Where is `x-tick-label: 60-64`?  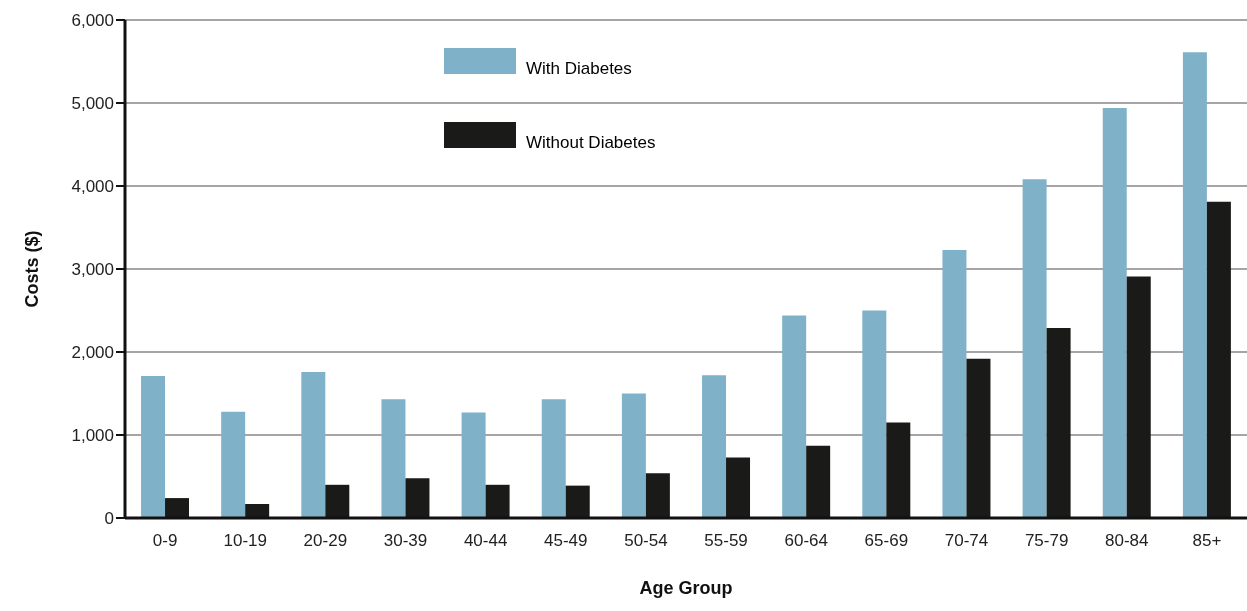
x-tick-label: 60-64 is located at coordinates (806, 541).